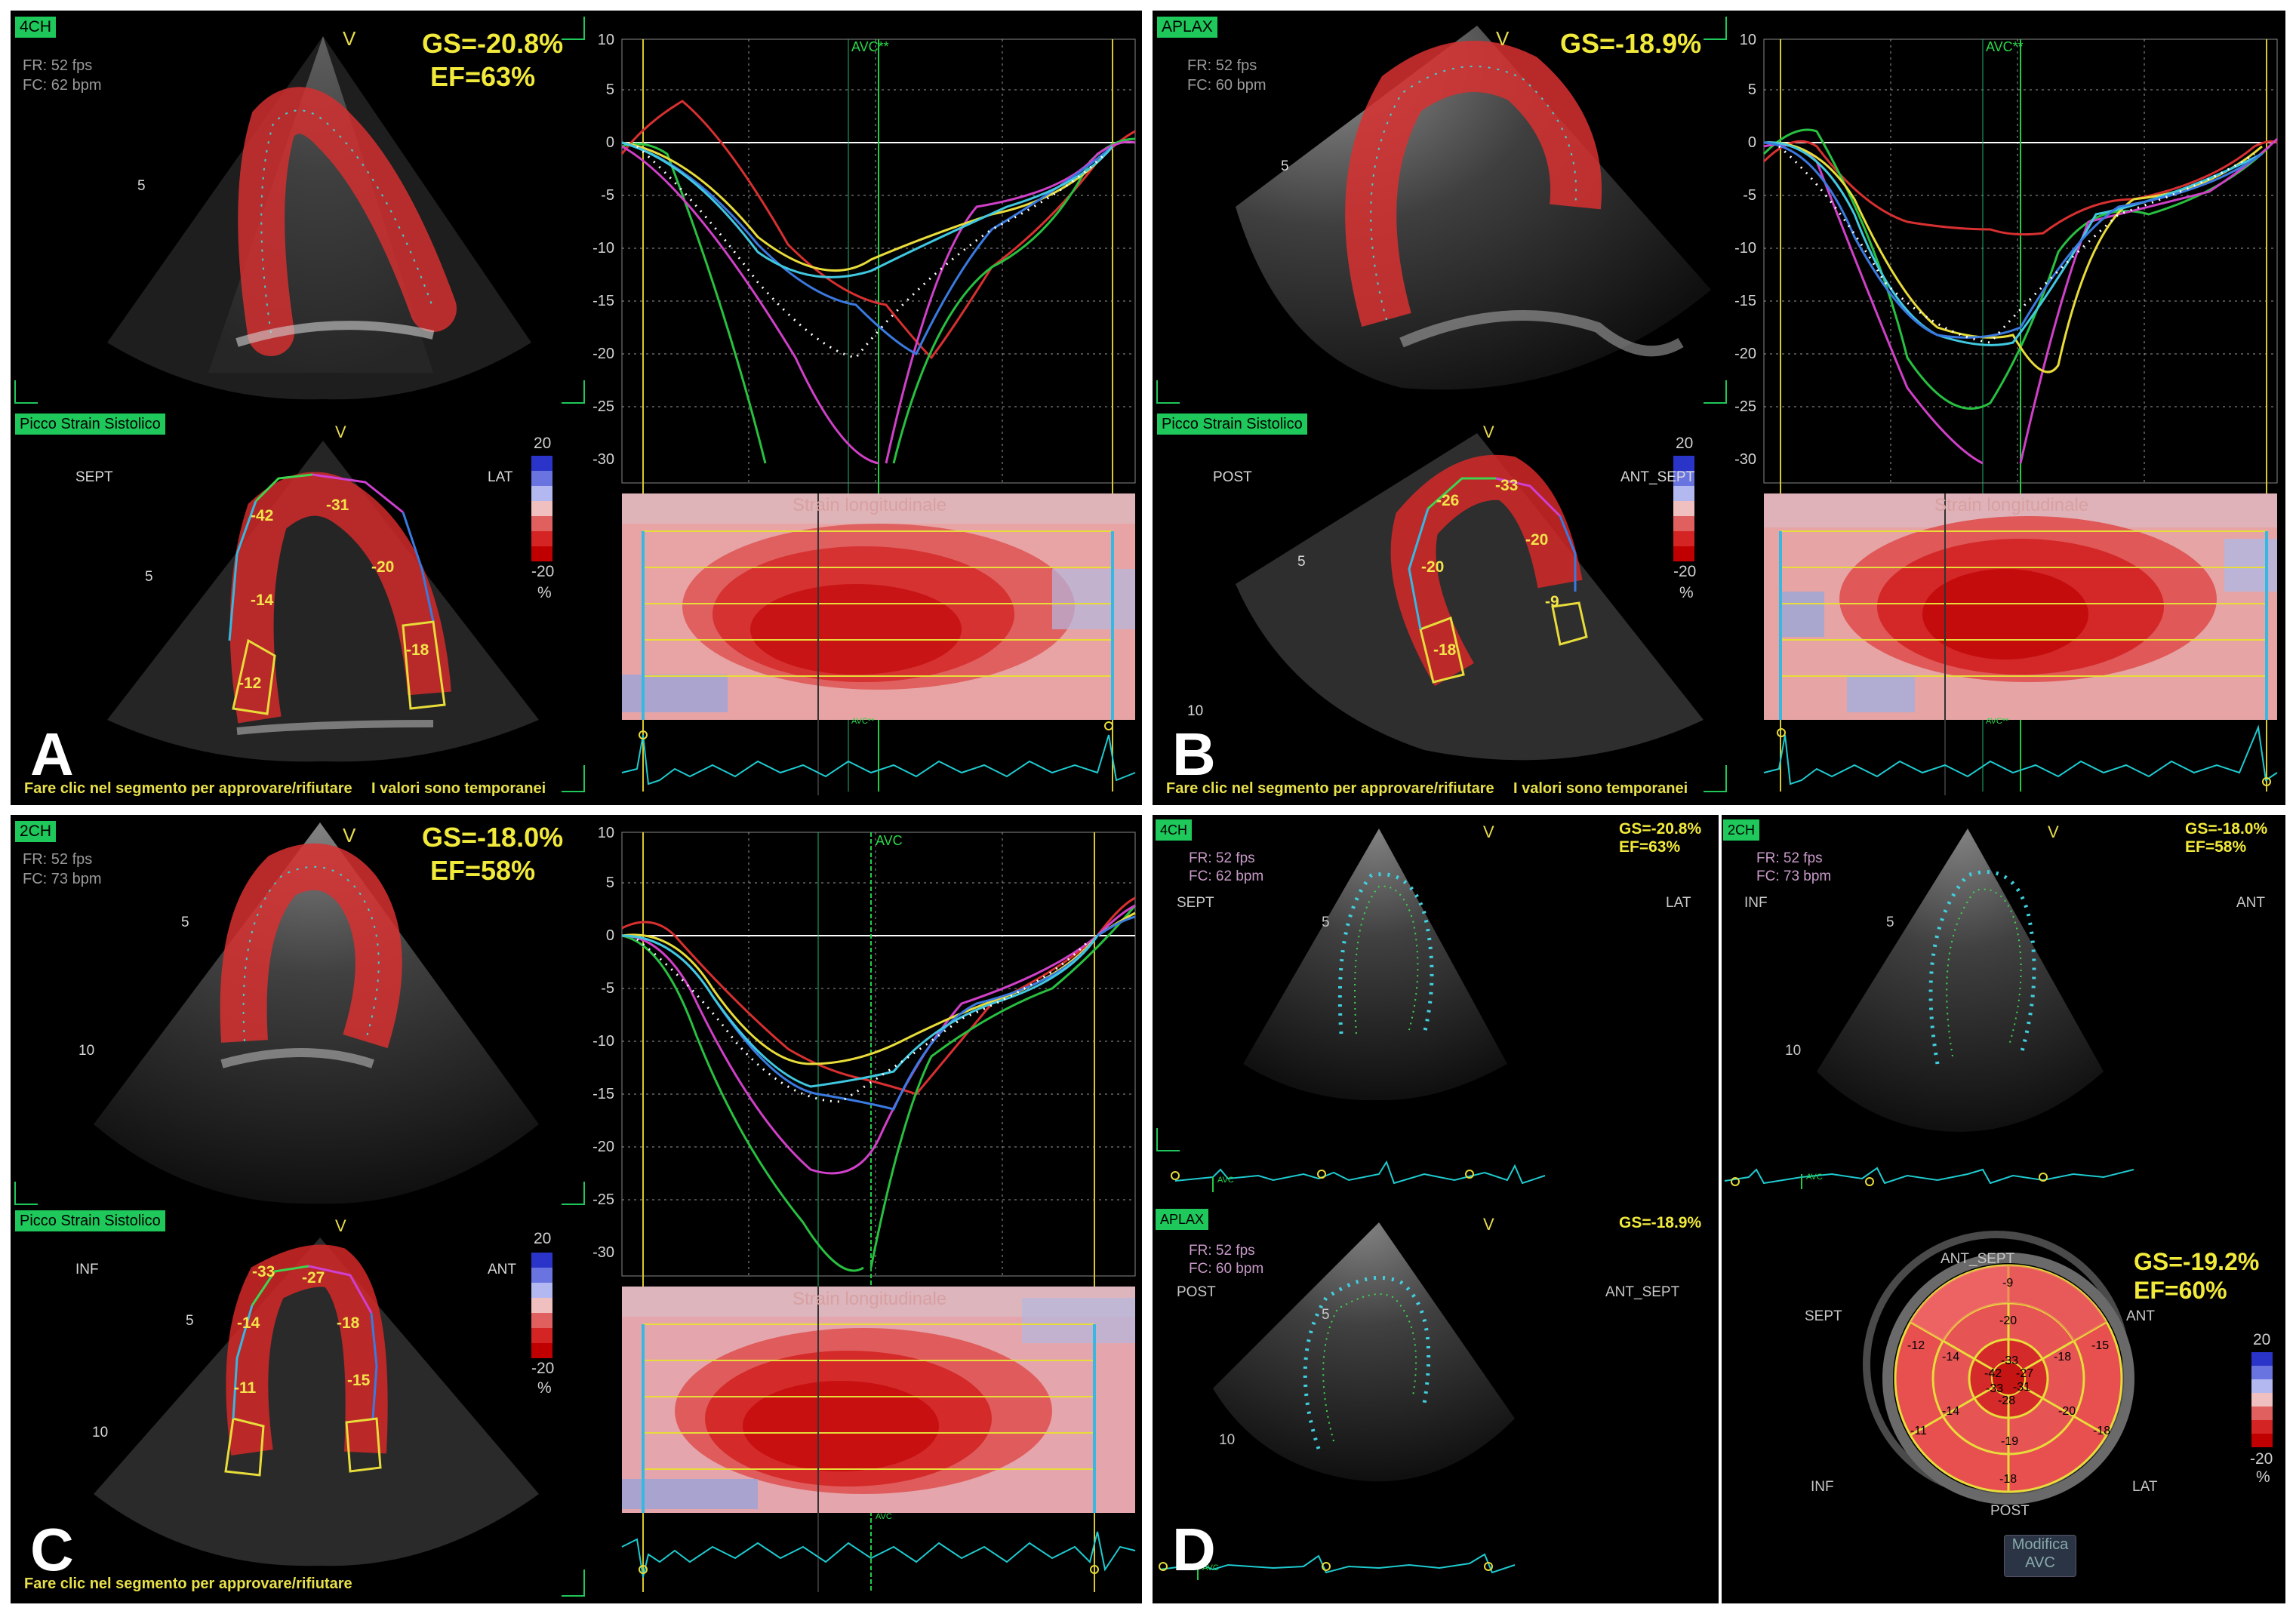 This screenshot has height=1614, width=2296. What do you see at coordinates (2197, 1261) in the screenshot?
I see `global-strain: GS=-19.2%` at bounding box center [2197, 1261].